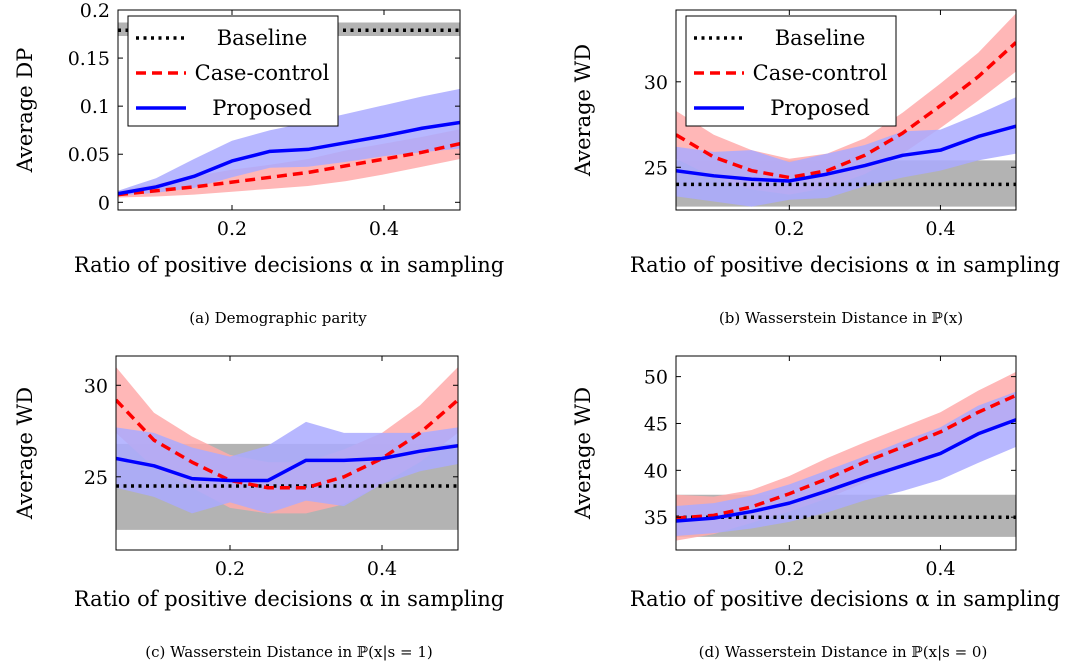  I want to click on panel-caption: (c) Wasserstein Distance in ℙ(x|s = 1), so click(288, 652).